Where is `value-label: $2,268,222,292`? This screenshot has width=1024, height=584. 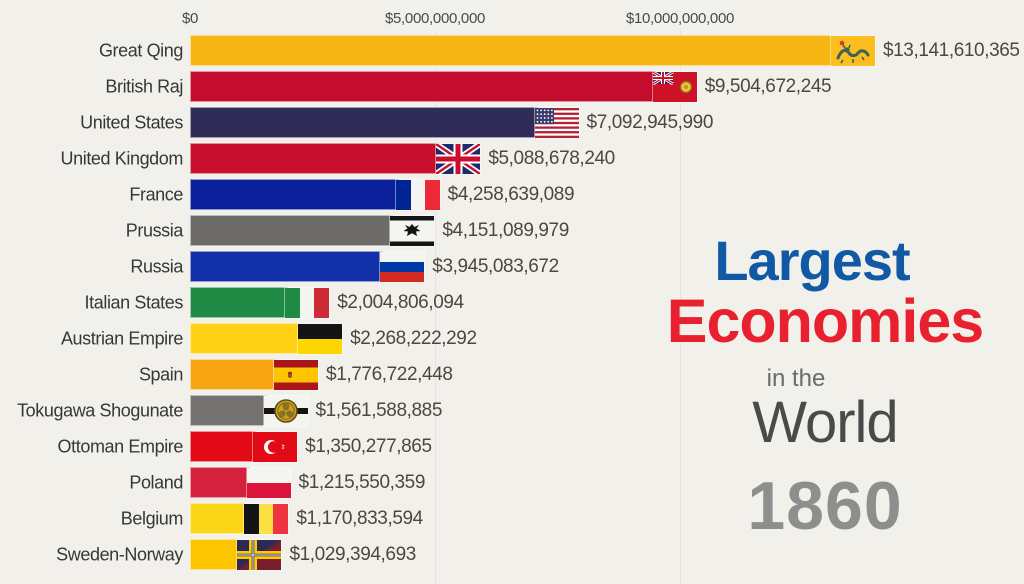 value-label: $2,268,222,292 is located at coordinates (413, 338).